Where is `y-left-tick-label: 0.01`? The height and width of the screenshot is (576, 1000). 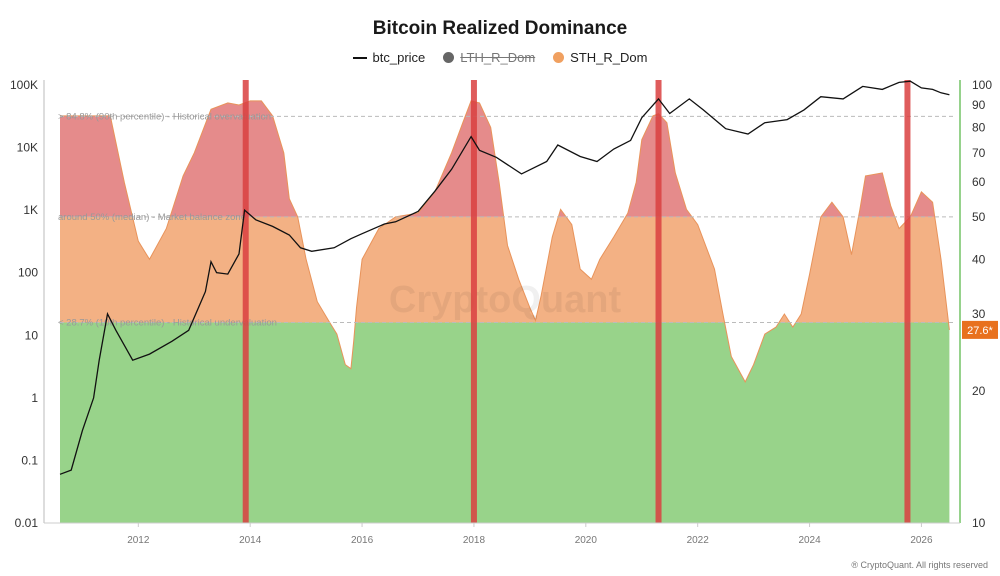
y-left-tick-label: 0.01 is located at coordinates (27, 523).